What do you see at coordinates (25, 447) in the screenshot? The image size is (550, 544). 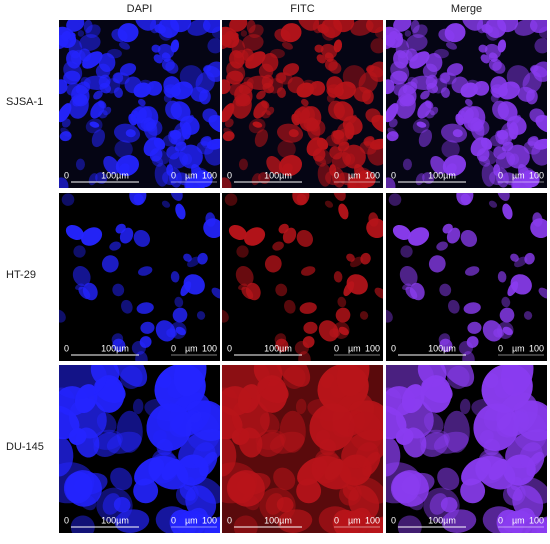 I see `row-label: DU-145` at bounding box center [25, 447].